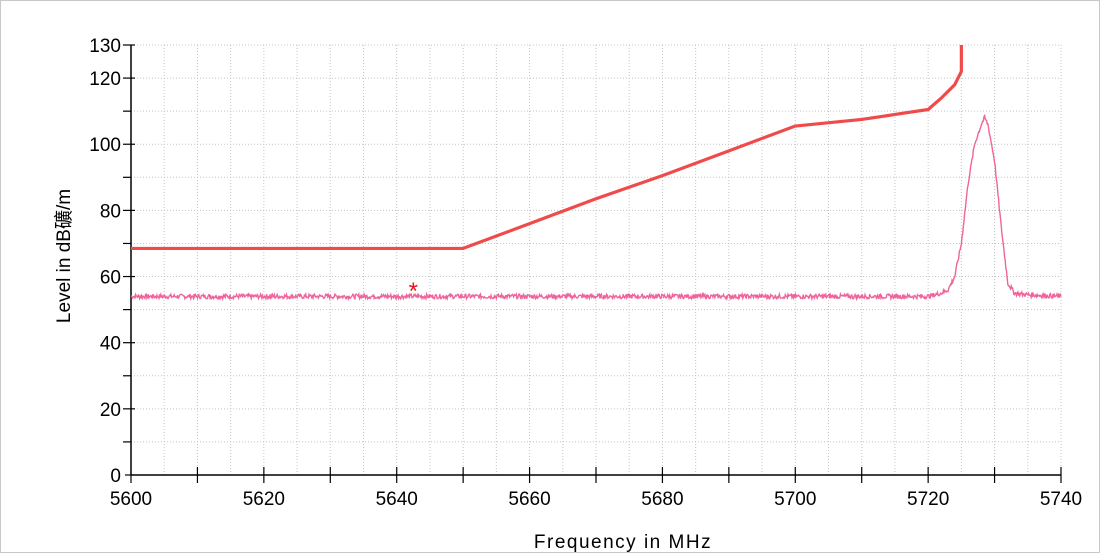 This screenshot has width=1101, height=554. I want to click on peak-marker: *, so click(413, 291).